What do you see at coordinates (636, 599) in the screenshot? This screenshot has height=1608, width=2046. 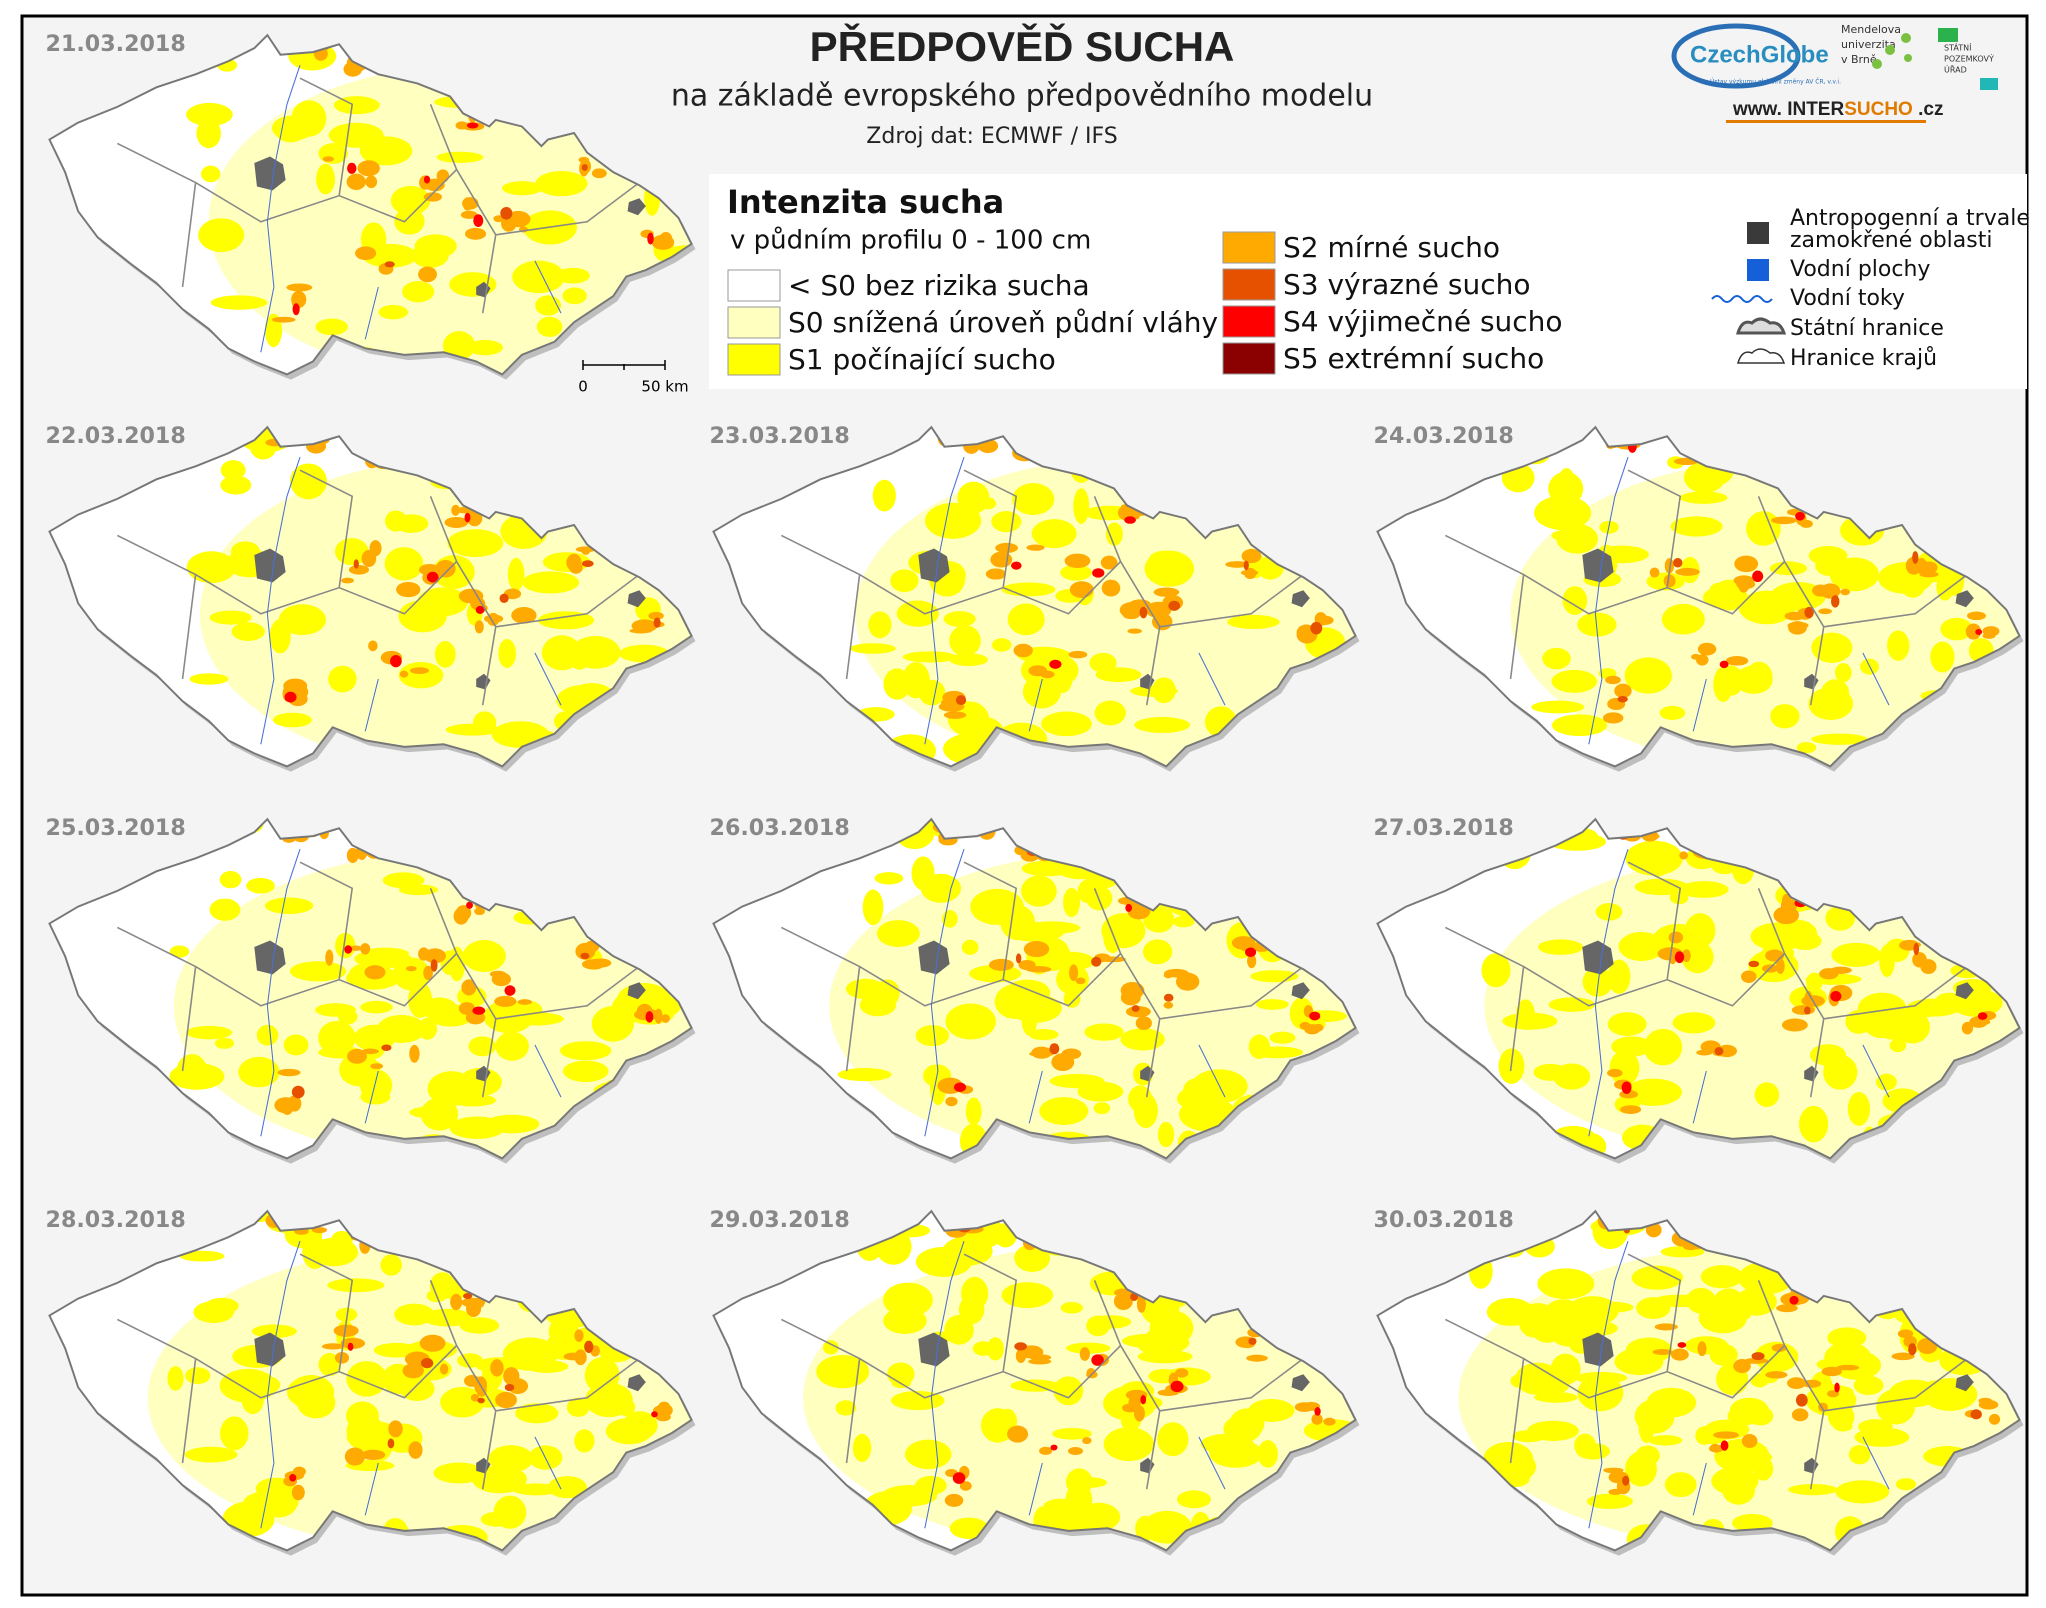 I see `city` at bounding box center [636, 599].